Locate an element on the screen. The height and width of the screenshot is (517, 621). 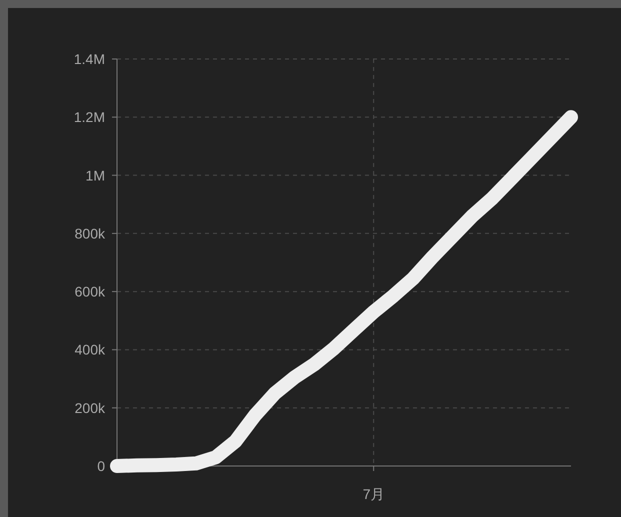
x-tick-label: 7月 is located at coordinates (373, 494).